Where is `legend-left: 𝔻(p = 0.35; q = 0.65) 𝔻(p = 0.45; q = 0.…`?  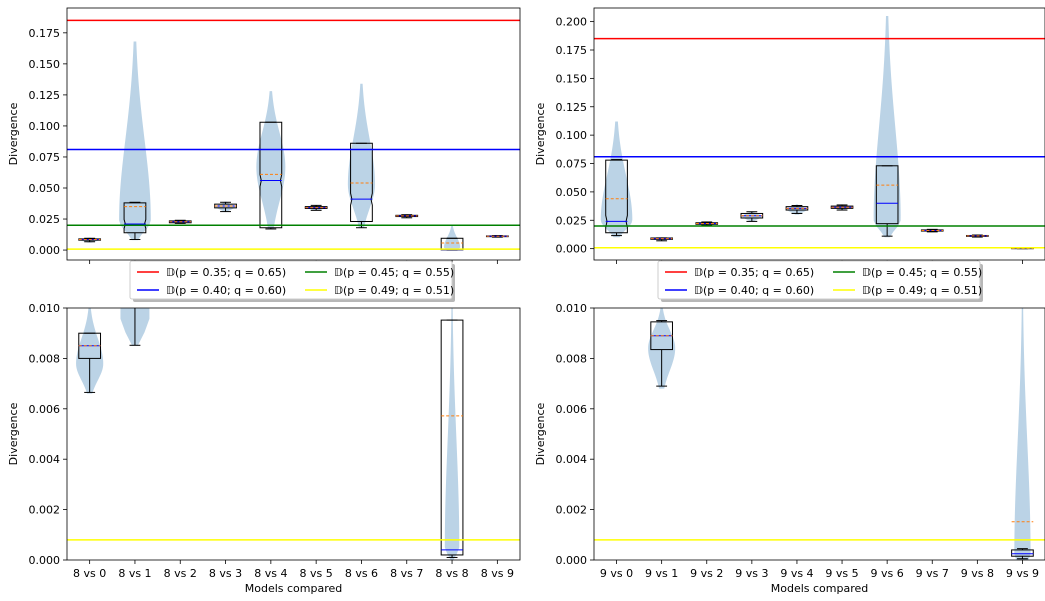
legend-left: 𝔻(p = 0.35; q = 0.65) 𝔻(p = 0.45; q = 0.… is located at coordinates (292, 281).